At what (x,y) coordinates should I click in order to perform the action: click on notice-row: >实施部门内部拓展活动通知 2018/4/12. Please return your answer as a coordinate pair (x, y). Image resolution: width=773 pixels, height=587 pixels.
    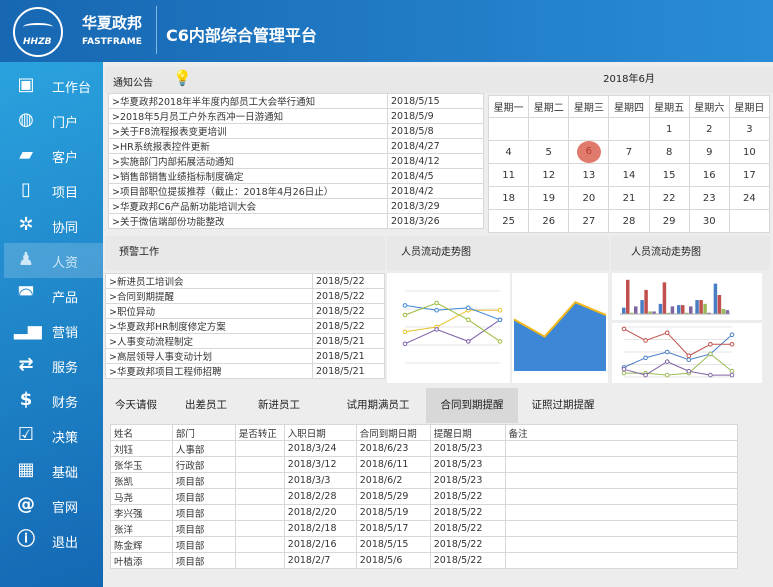
    Looking at the image, I should click on (296, 161).